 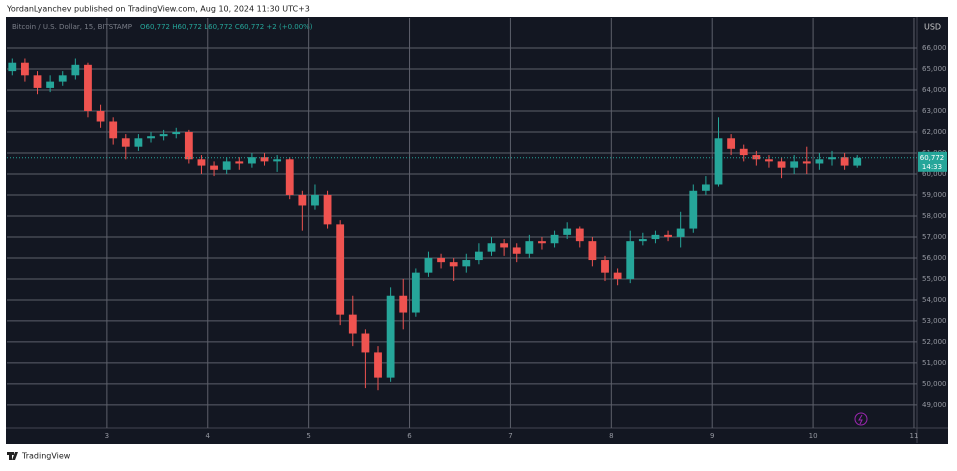 I want to click on x-tick-label: 6, so click(x=409, y=436).